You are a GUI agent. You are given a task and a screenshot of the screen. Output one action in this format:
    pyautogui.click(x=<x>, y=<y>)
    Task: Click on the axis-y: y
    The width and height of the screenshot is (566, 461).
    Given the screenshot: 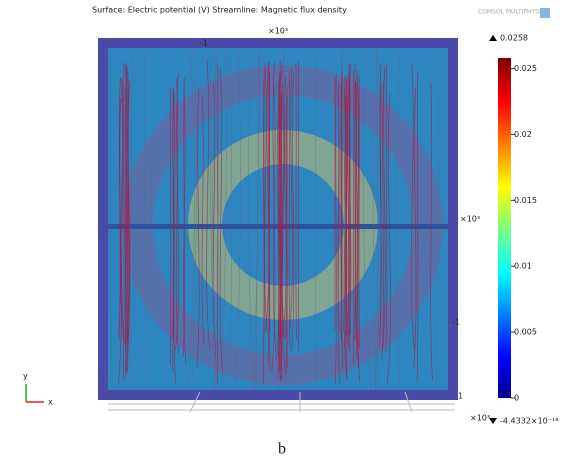 What is the action you would take?
    pyautogui.click(x=25, y=376)
    